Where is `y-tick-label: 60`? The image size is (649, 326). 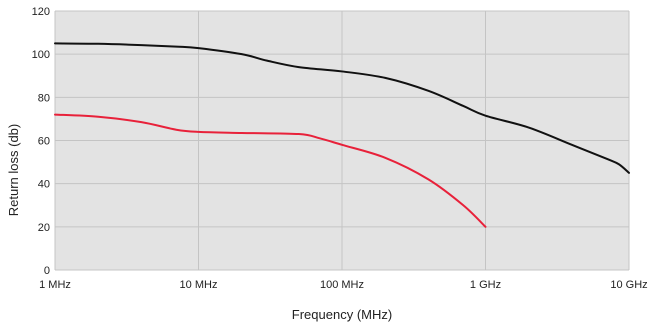 y-tick-label: 60 is located at coordinates (44, 142).